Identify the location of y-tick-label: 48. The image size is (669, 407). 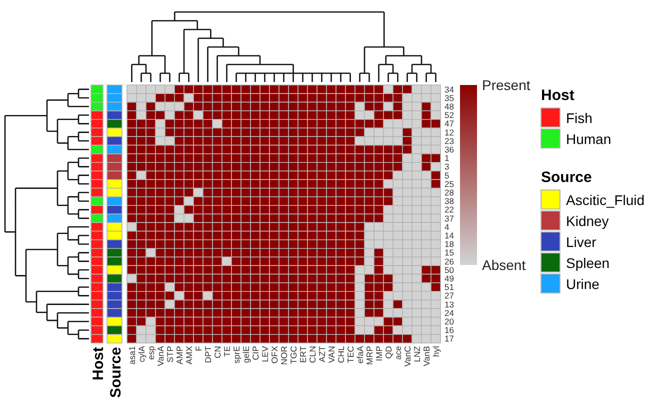
(449, 107).